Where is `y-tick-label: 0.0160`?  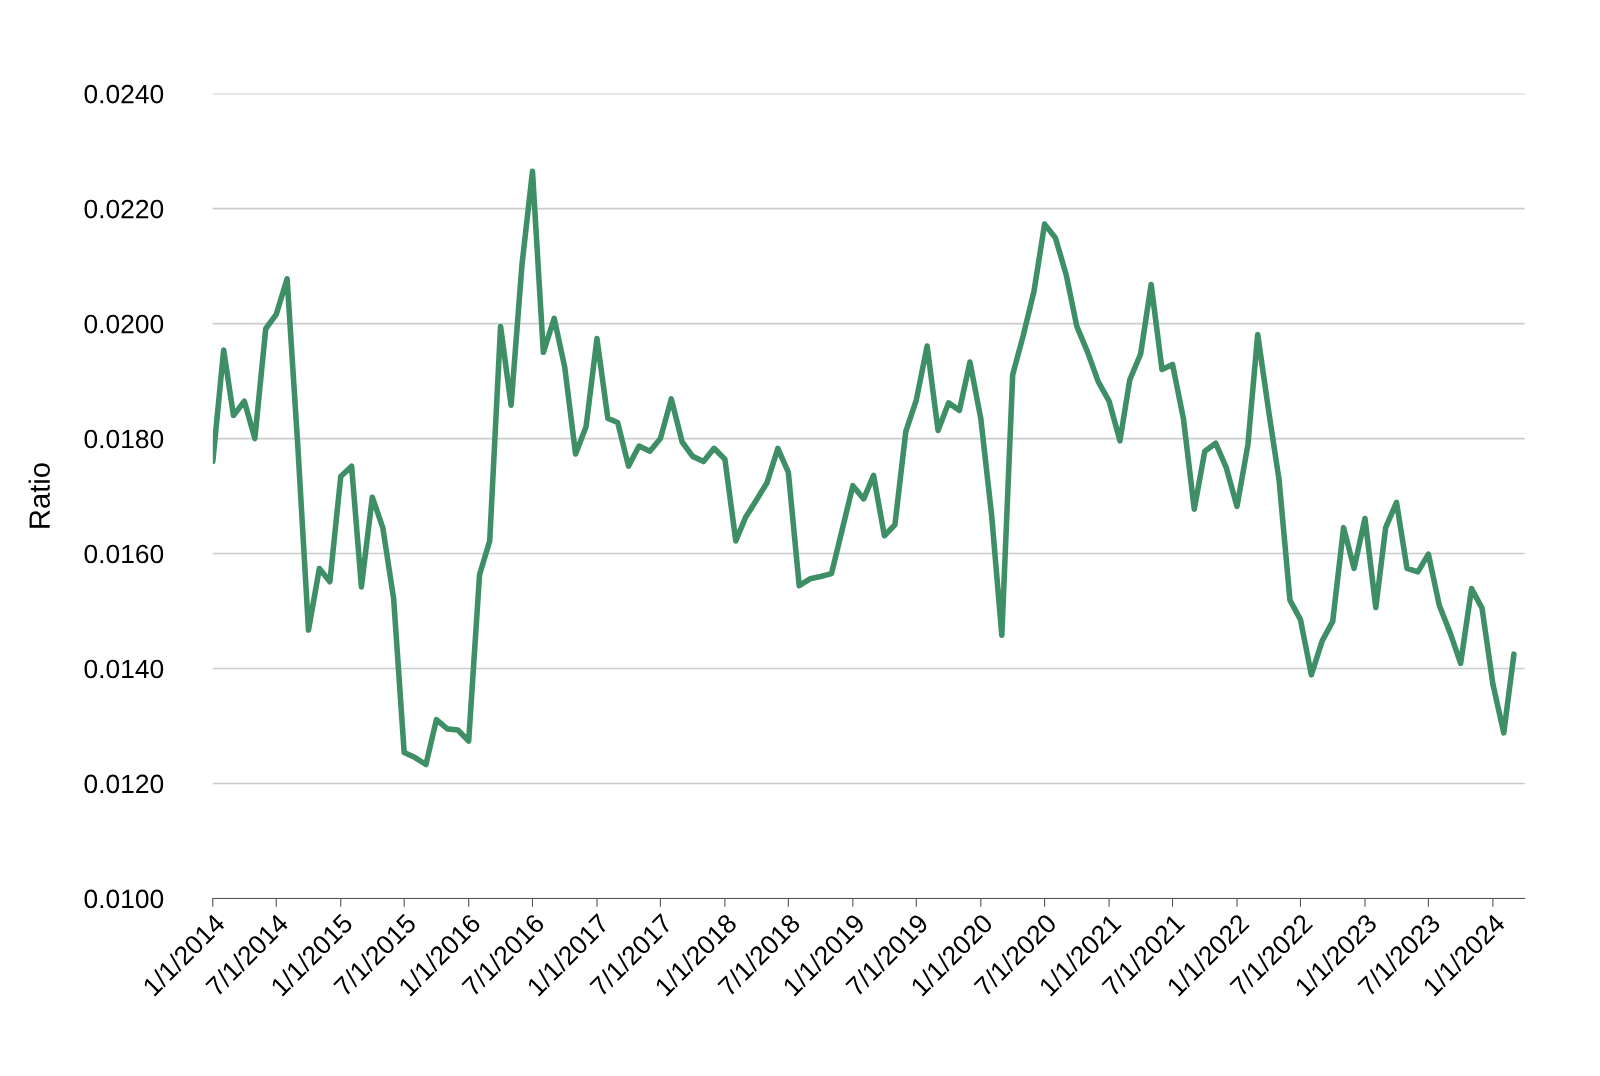
y-tick-label: 0.0160 is located at coordinates (124, 554).